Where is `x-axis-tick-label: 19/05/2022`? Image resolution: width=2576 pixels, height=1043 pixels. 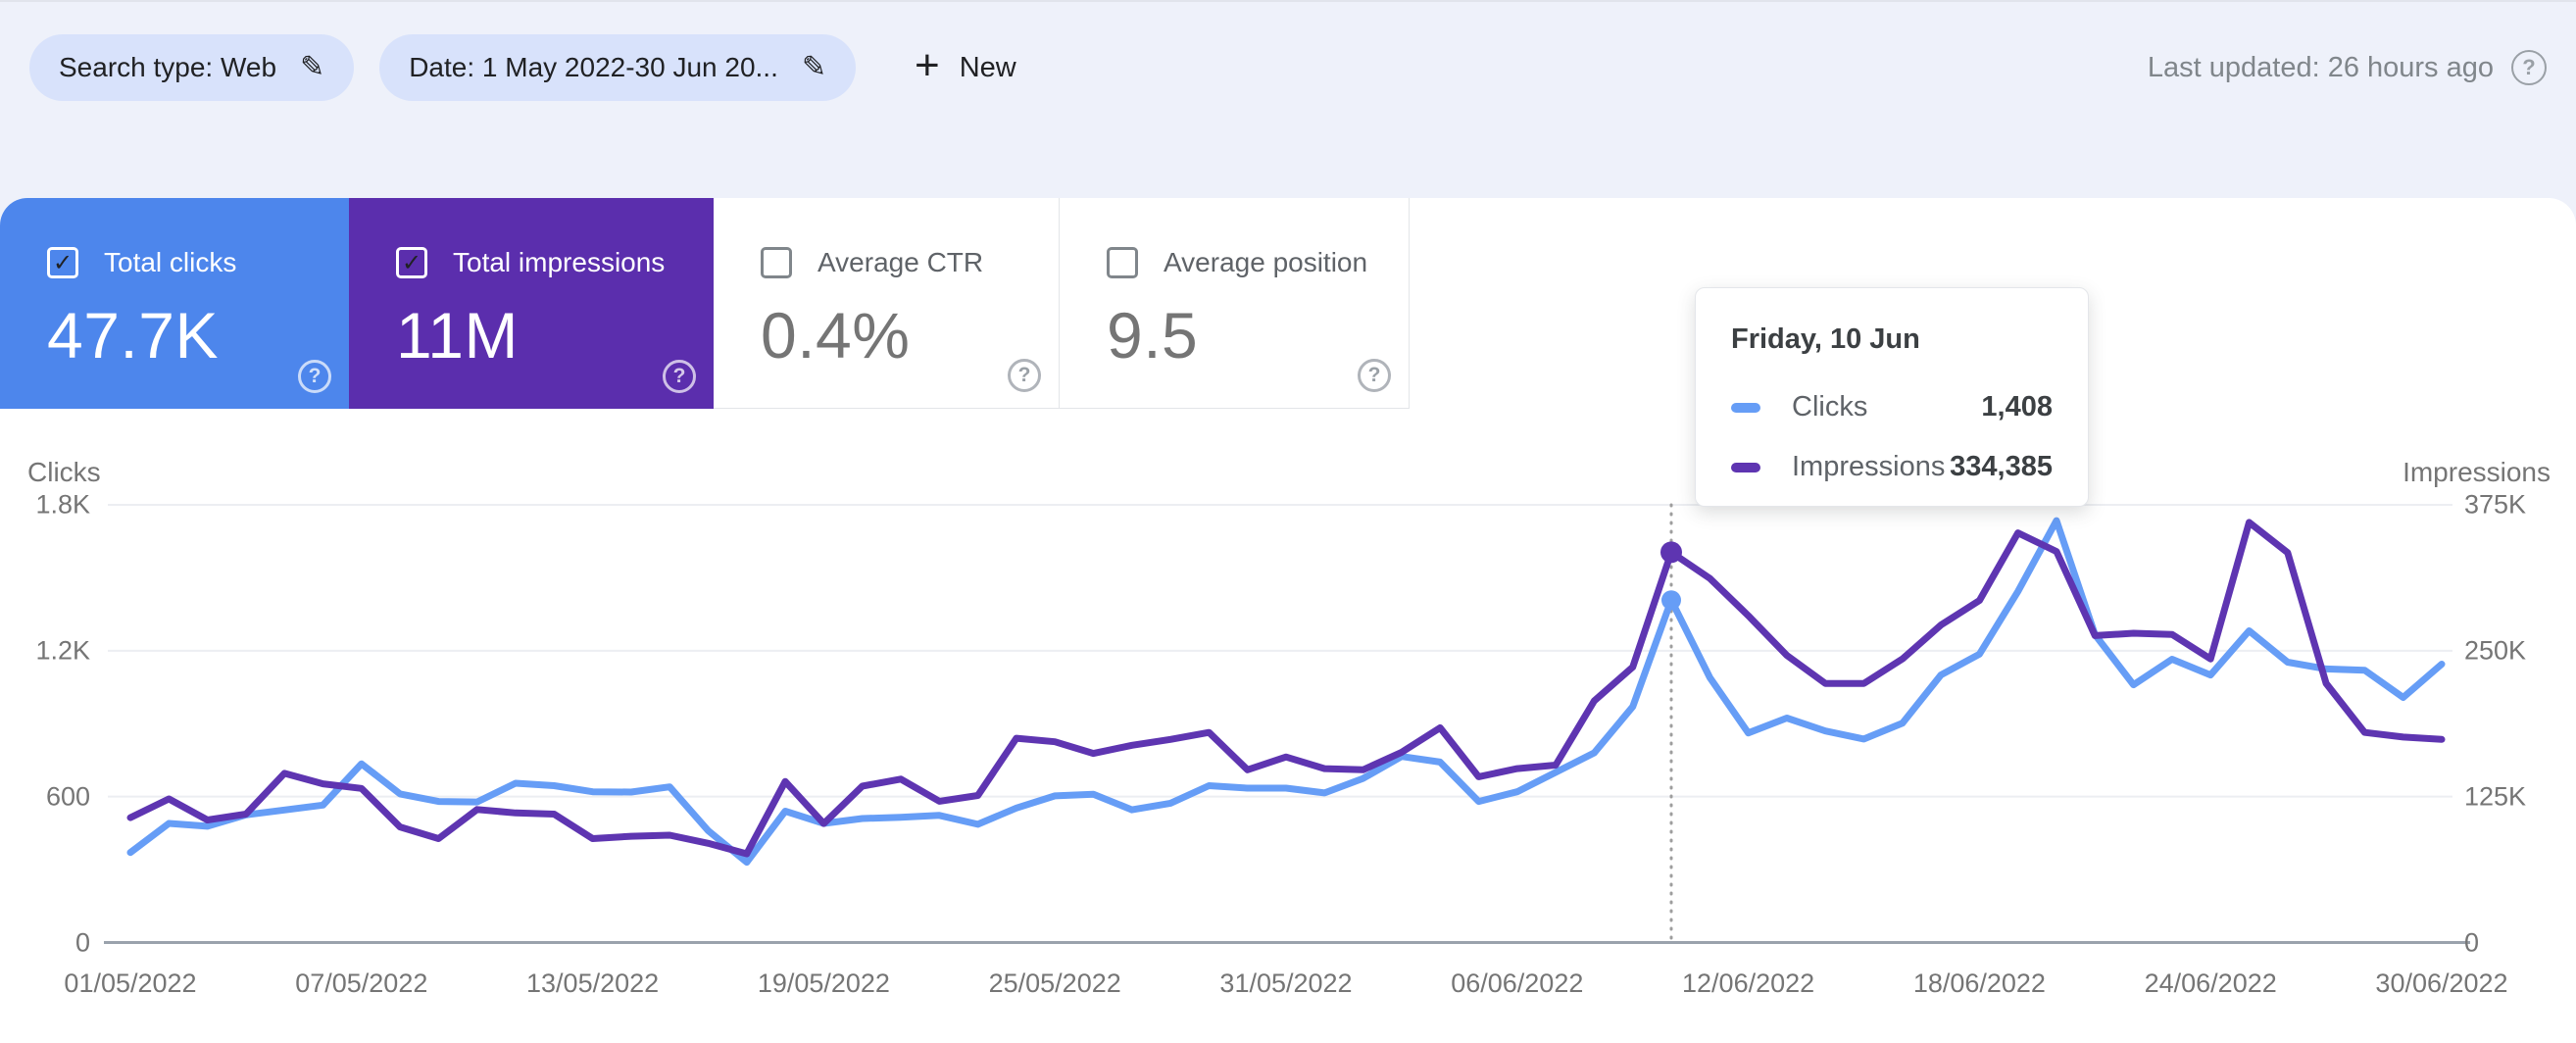 x-axis-tick-label: 19/05/2022 is located at coordinates (823, 983).